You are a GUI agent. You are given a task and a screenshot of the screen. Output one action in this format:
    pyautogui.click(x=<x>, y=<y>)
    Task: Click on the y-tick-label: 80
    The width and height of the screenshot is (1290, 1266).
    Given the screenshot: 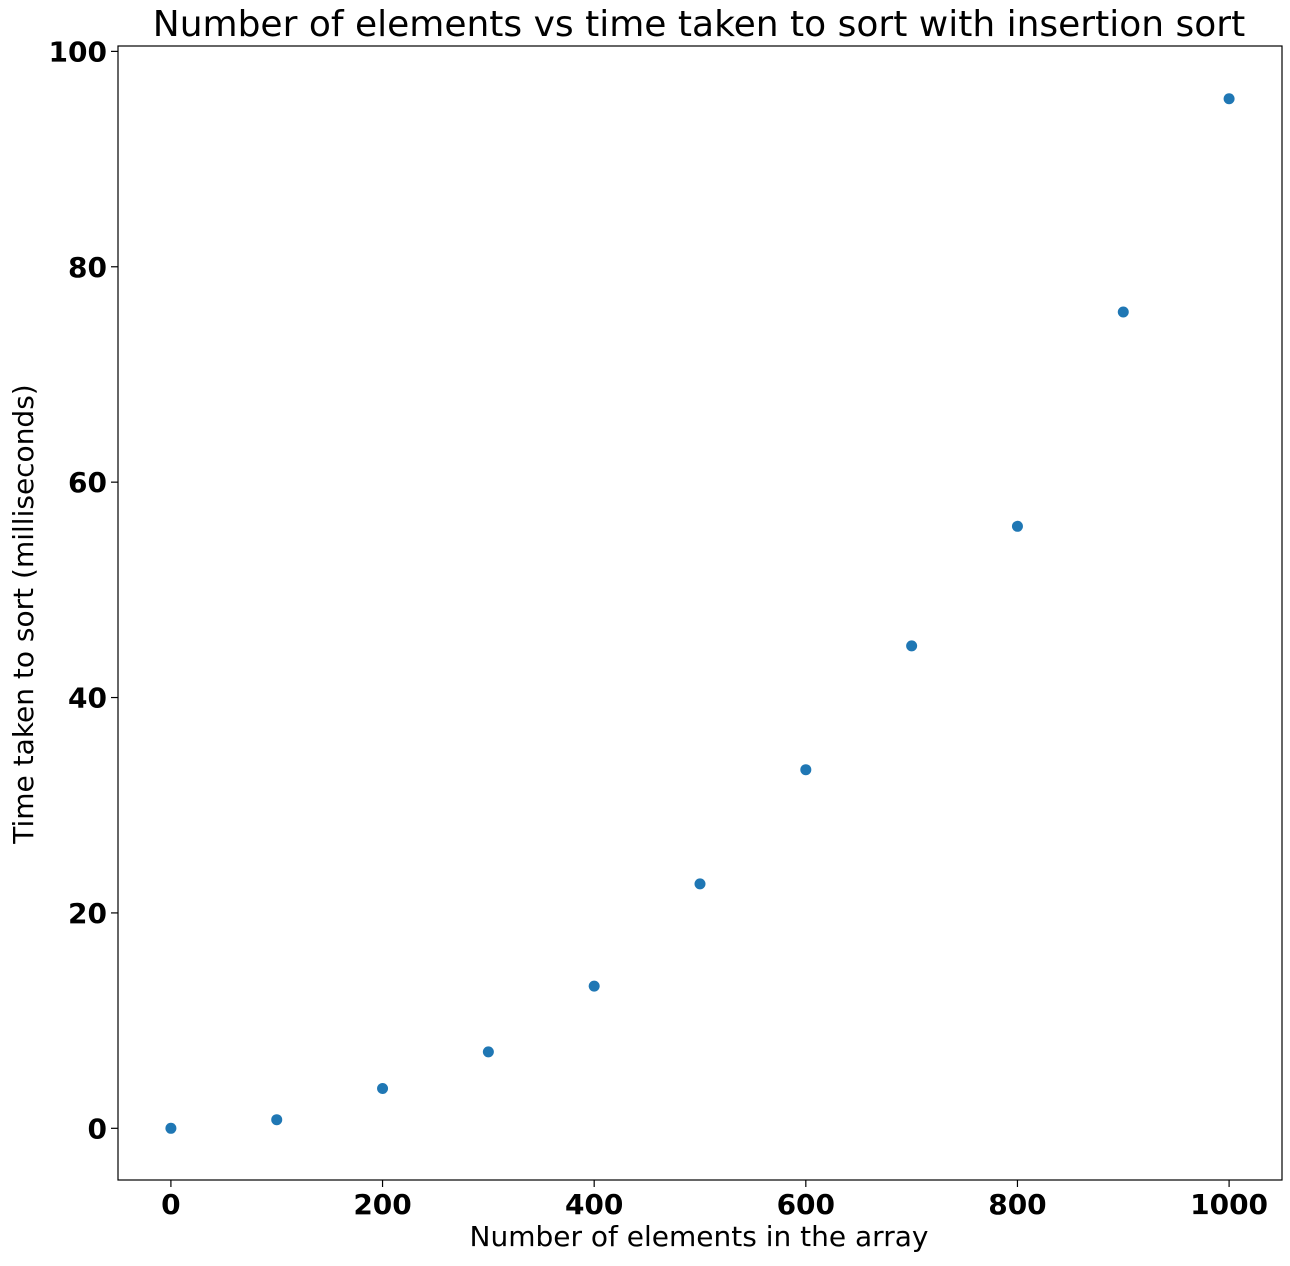 What is the action you would take?
    pyautogui.click(x=87, y=267)
    